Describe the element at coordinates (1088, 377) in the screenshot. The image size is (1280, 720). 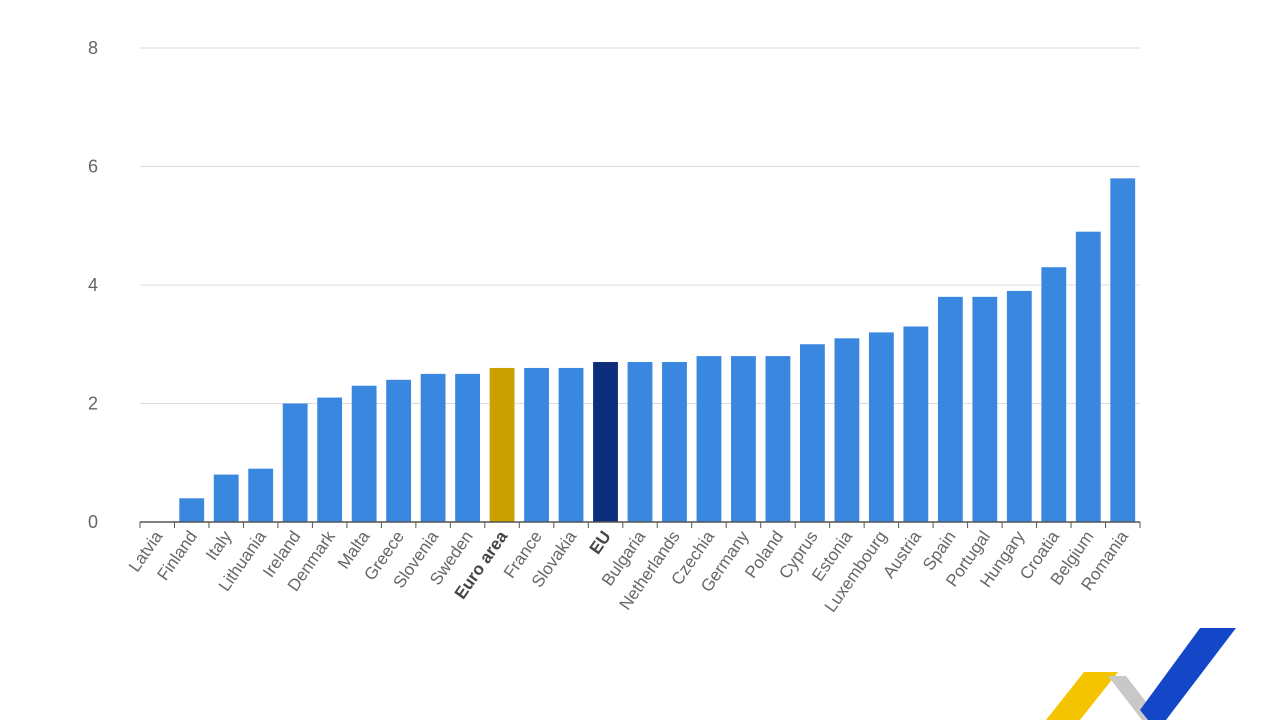
I see `bar-belgium` at that location.